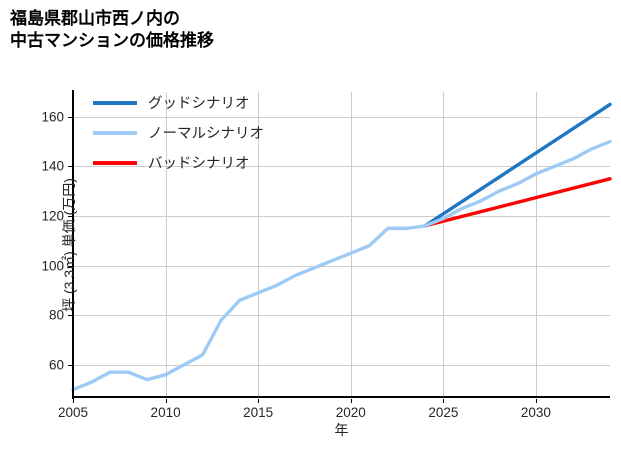 The height and width of the screenshot is (465, 621). I want to click on chart-title: 福島県郡山市西ノ内の 中古マンションの価格推移, so click(112, 30).